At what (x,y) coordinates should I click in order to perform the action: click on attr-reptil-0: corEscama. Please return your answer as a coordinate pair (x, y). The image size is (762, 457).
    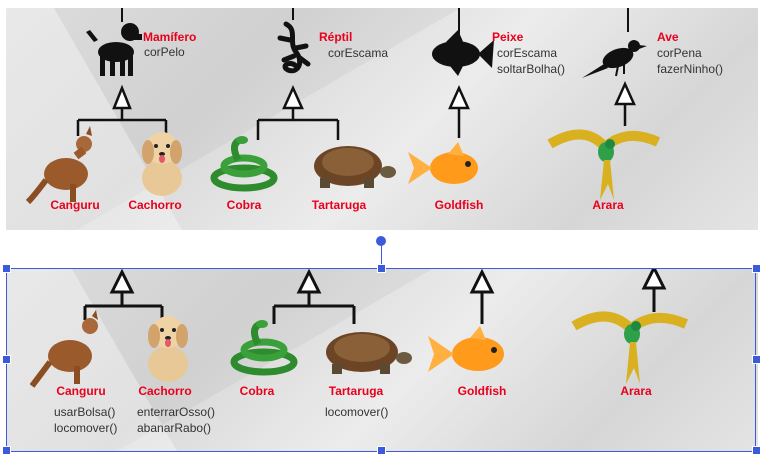
    Looking at the image, I should click on (358, 53).